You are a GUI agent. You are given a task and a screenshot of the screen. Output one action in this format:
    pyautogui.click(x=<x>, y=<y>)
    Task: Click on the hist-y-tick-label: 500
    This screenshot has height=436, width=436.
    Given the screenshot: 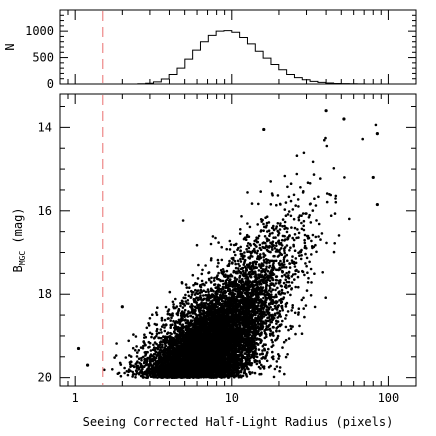 What is the action you would take?
    pyautogui.click(x=43, y=58)
    